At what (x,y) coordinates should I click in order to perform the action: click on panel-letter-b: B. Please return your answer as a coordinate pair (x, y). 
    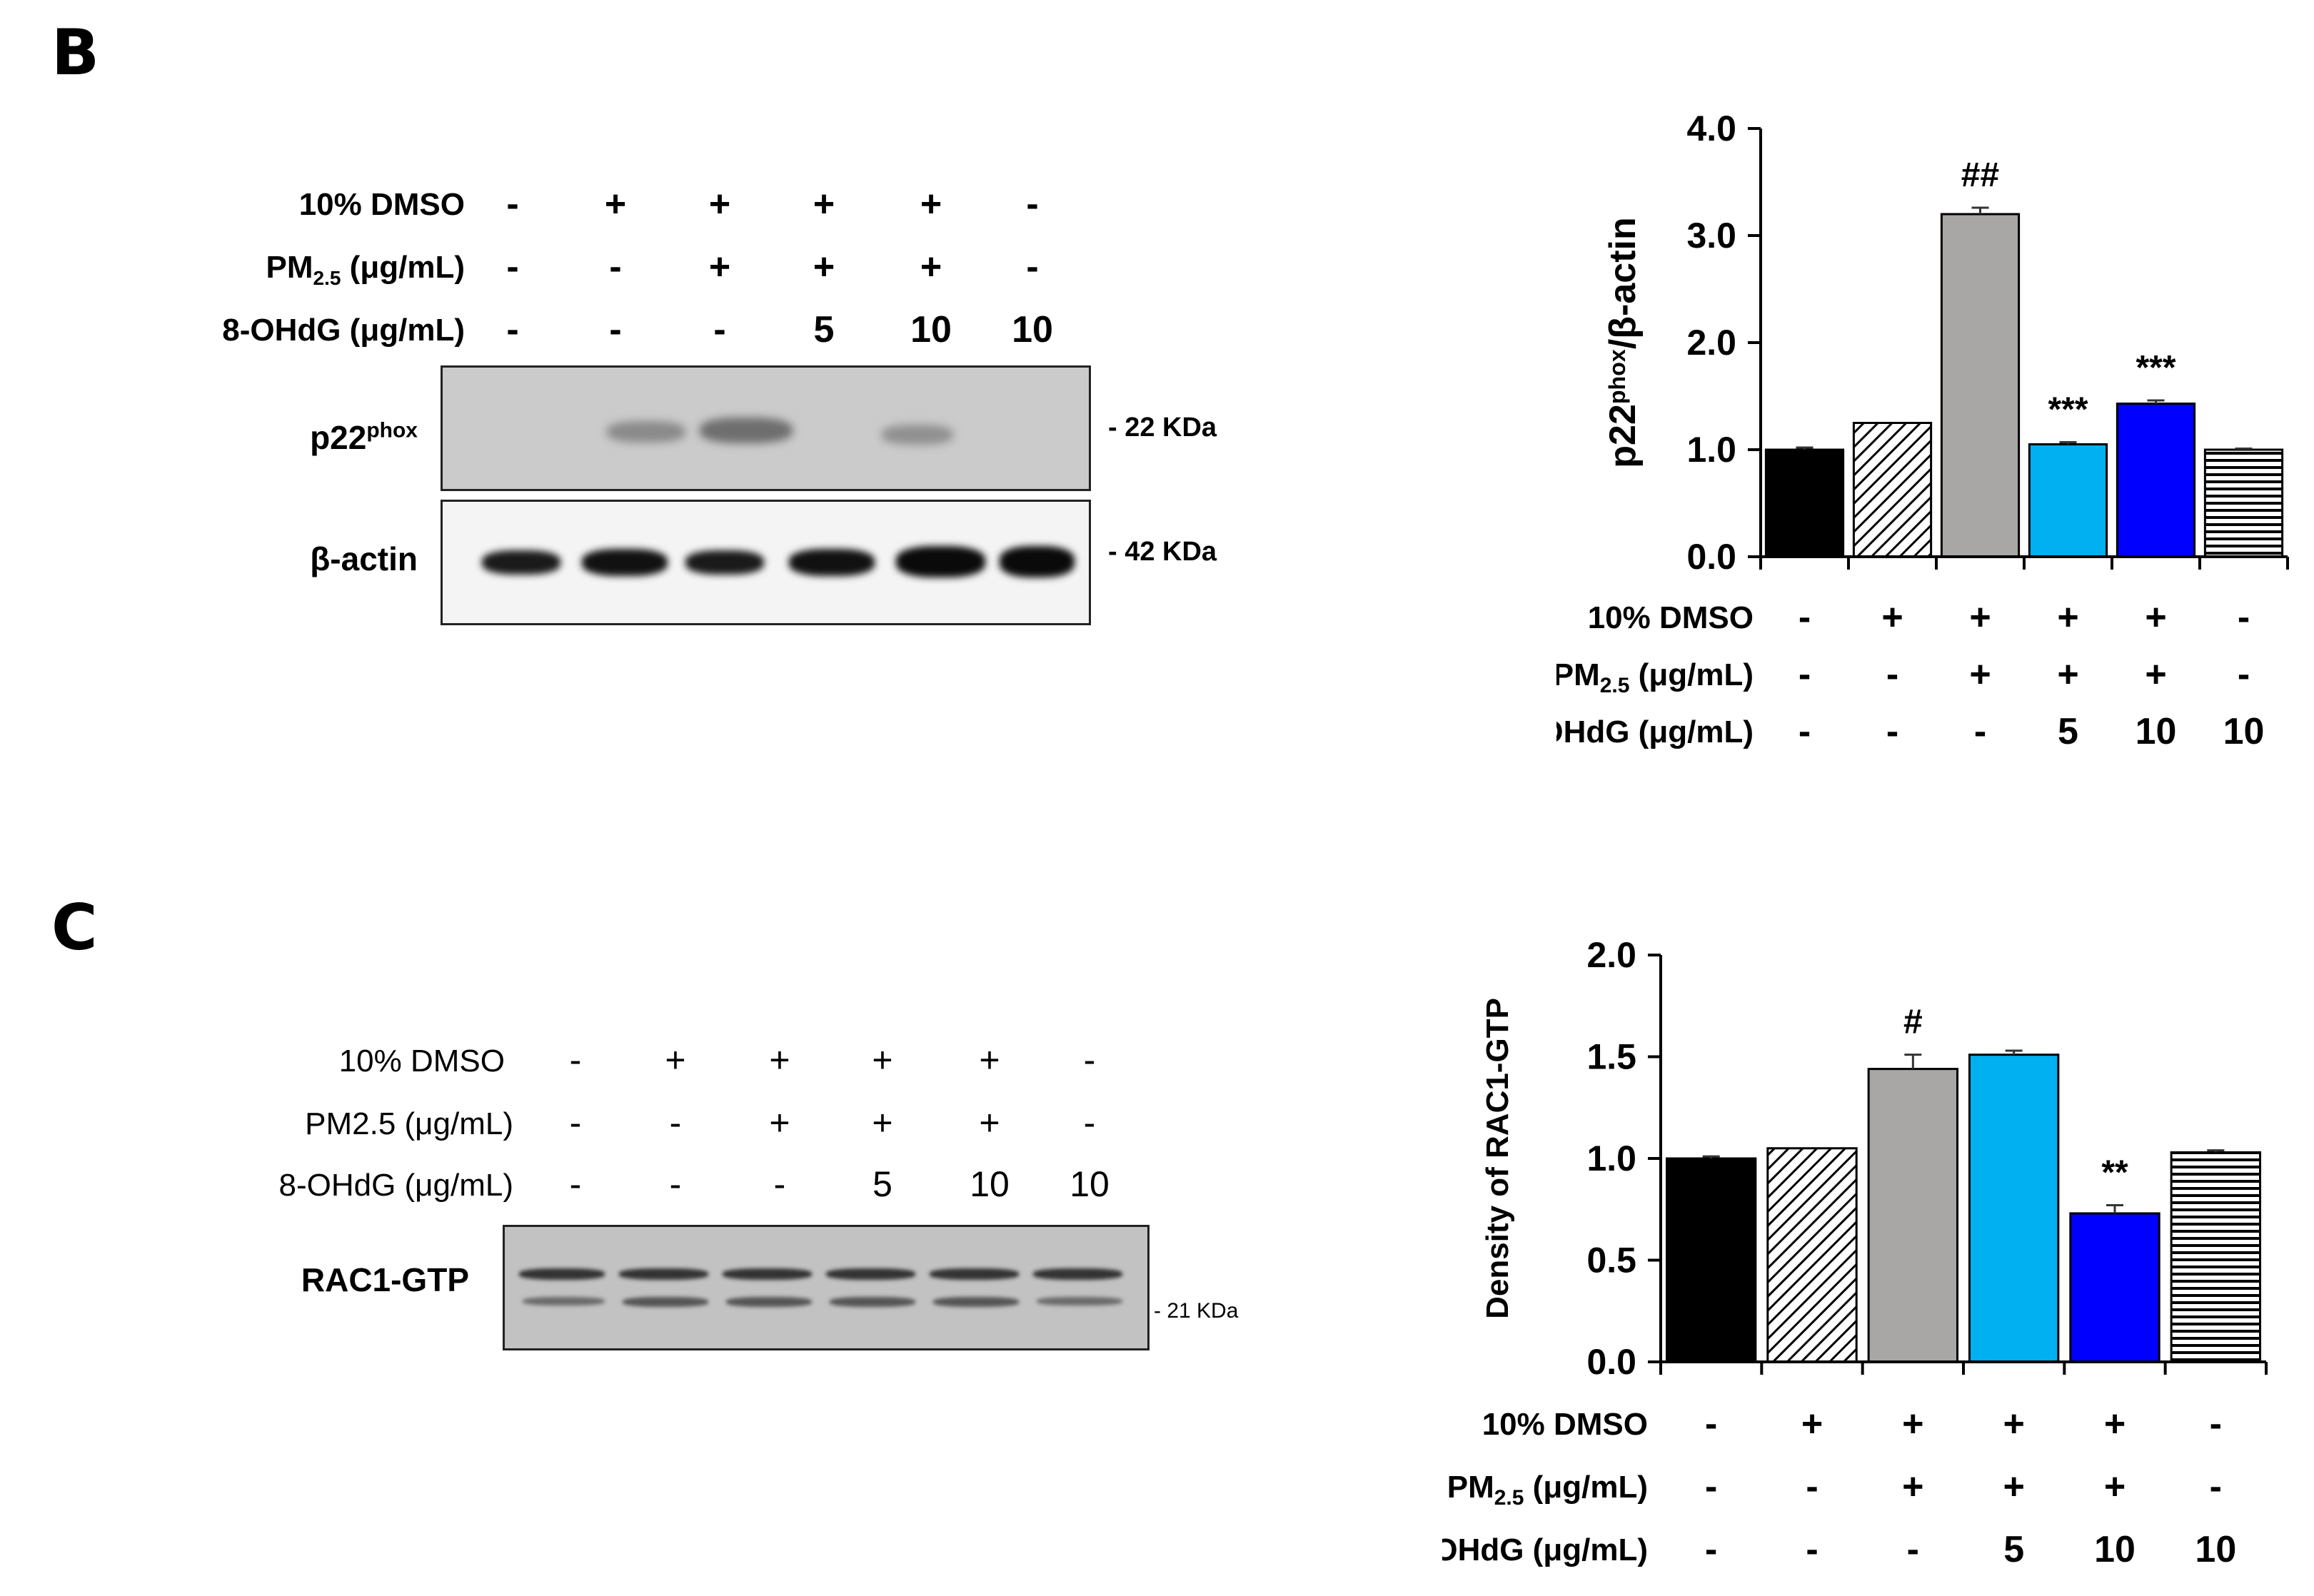
    Looking at the image, I should click on (75, 52).